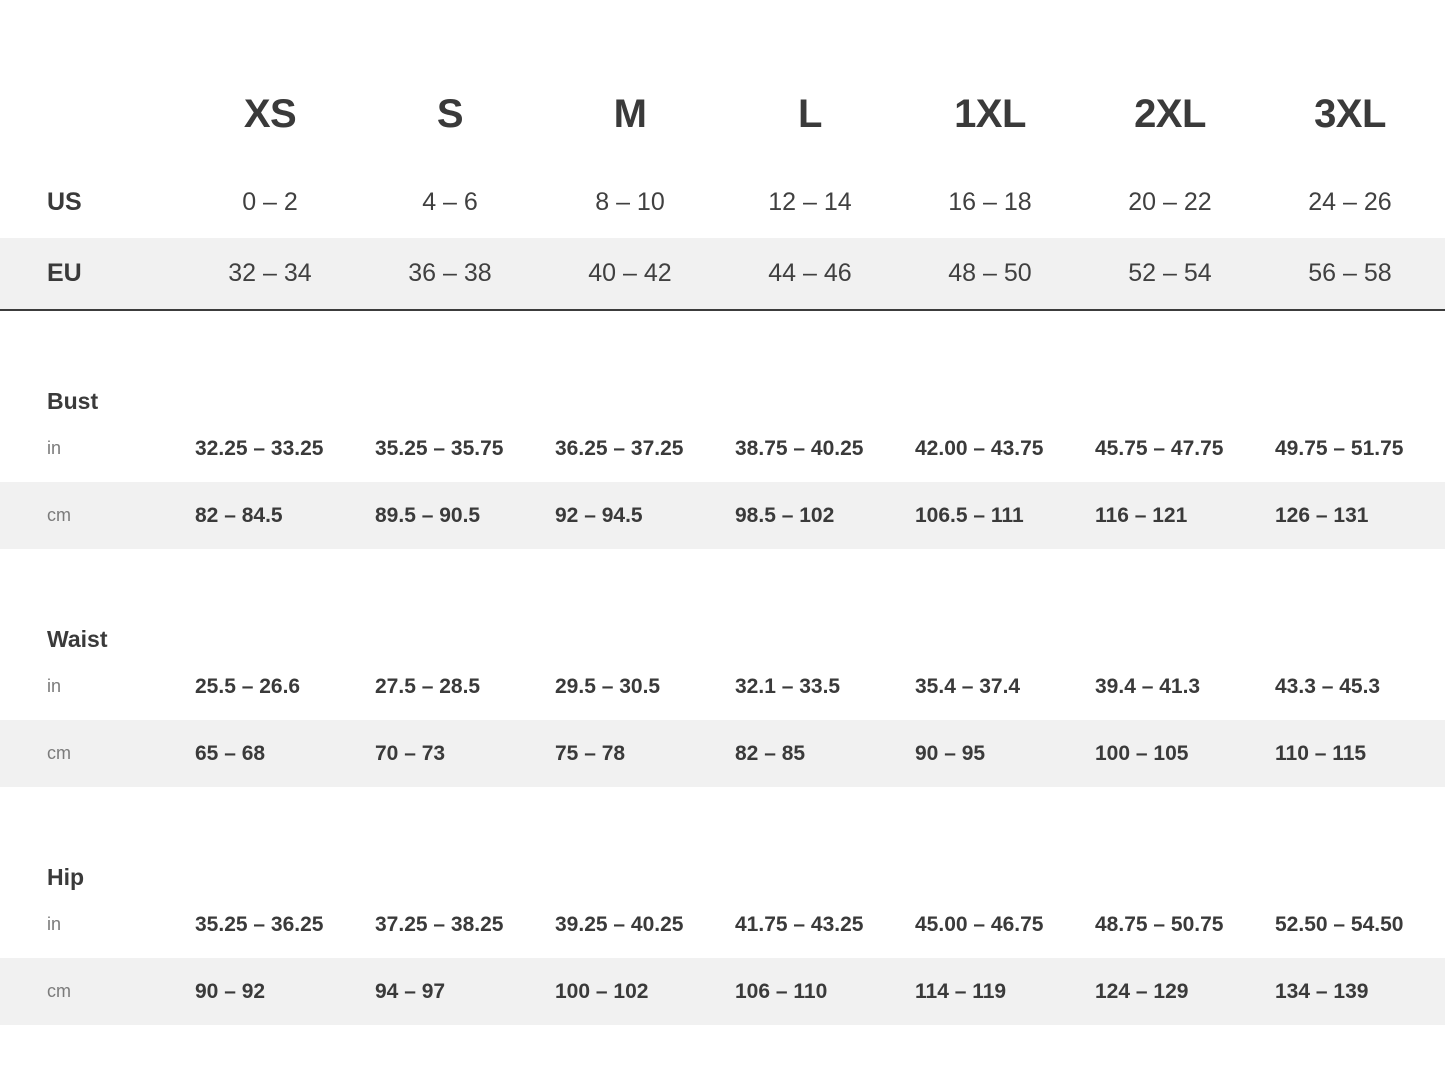 The image size is (1445, 1084). What do you see at coordinates (450, 202) in the screenshot?
I see `us-s: 4 – 6` at bounding box center [450, 202].